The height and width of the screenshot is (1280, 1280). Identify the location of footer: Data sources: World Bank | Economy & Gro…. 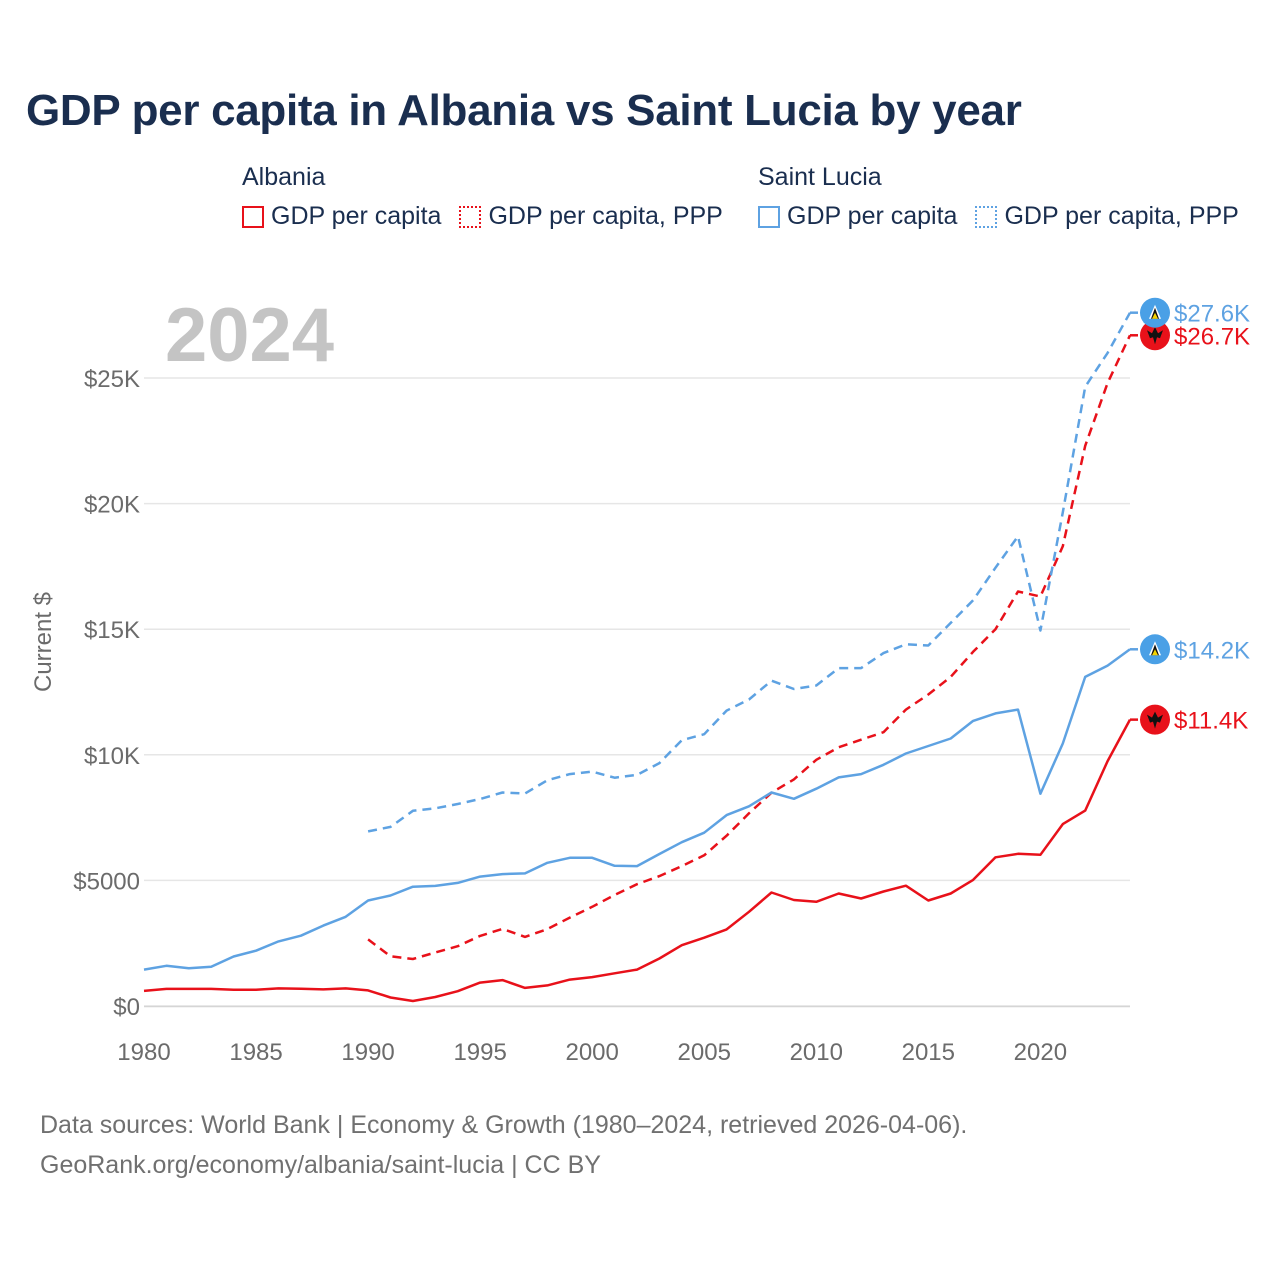
(503, 1145).